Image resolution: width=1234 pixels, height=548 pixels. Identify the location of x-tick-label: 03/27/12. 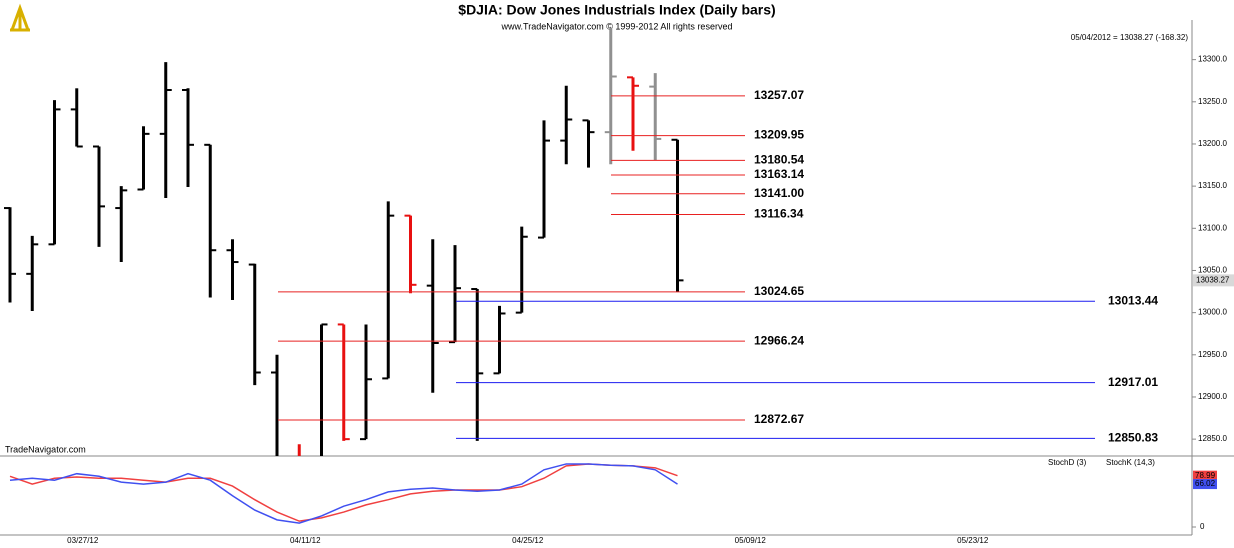
(83, 540).